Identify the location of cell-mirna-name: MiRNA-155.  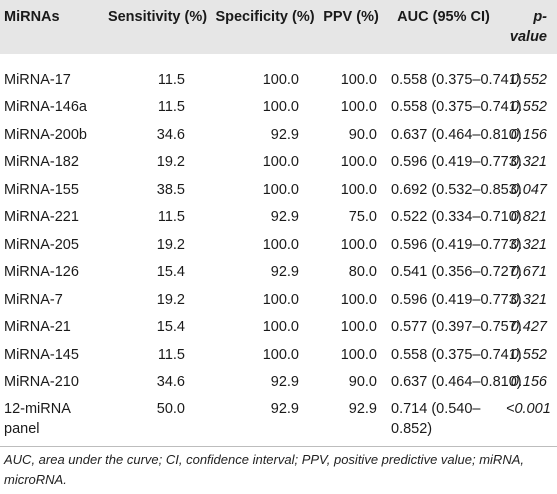
(41, 189).